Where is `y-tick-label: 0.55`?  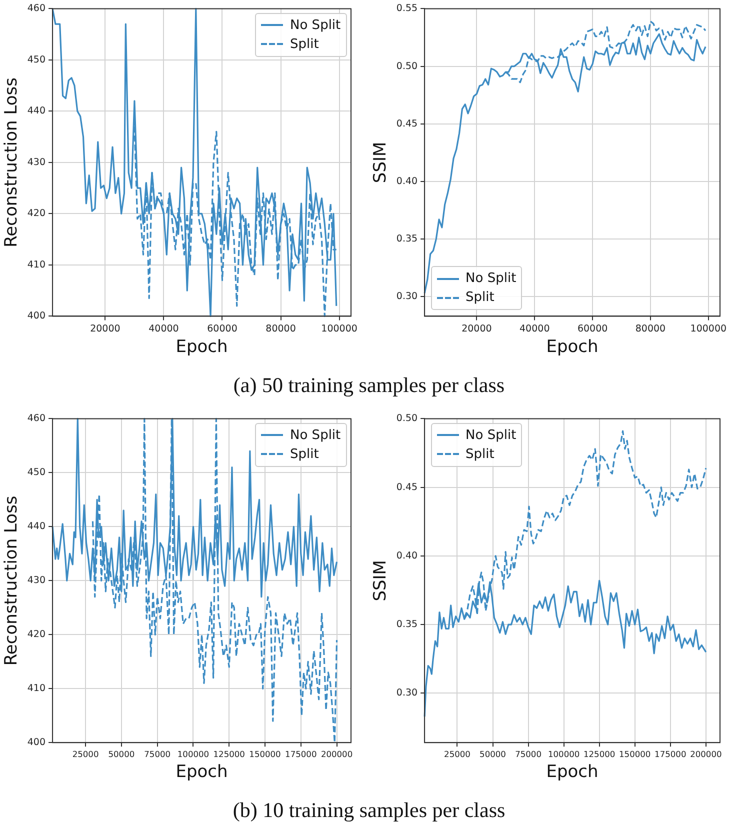 y-tick-label: 0.55 is located at coordinates (407, 8).